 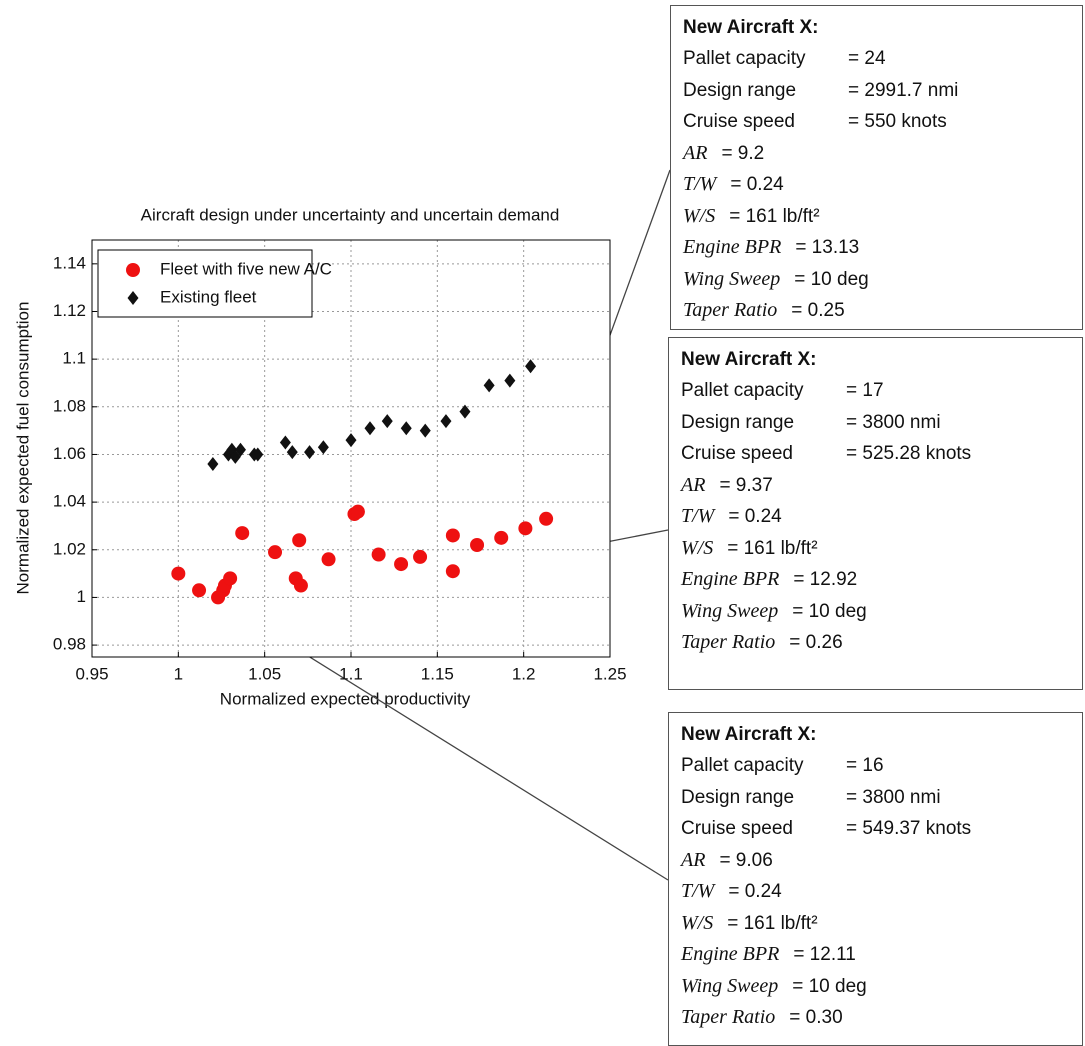 What do you see at coordinates (74, 358) in the screenshot?
I see `y-tick-label: 1.1` at bounding box center [74, 358].